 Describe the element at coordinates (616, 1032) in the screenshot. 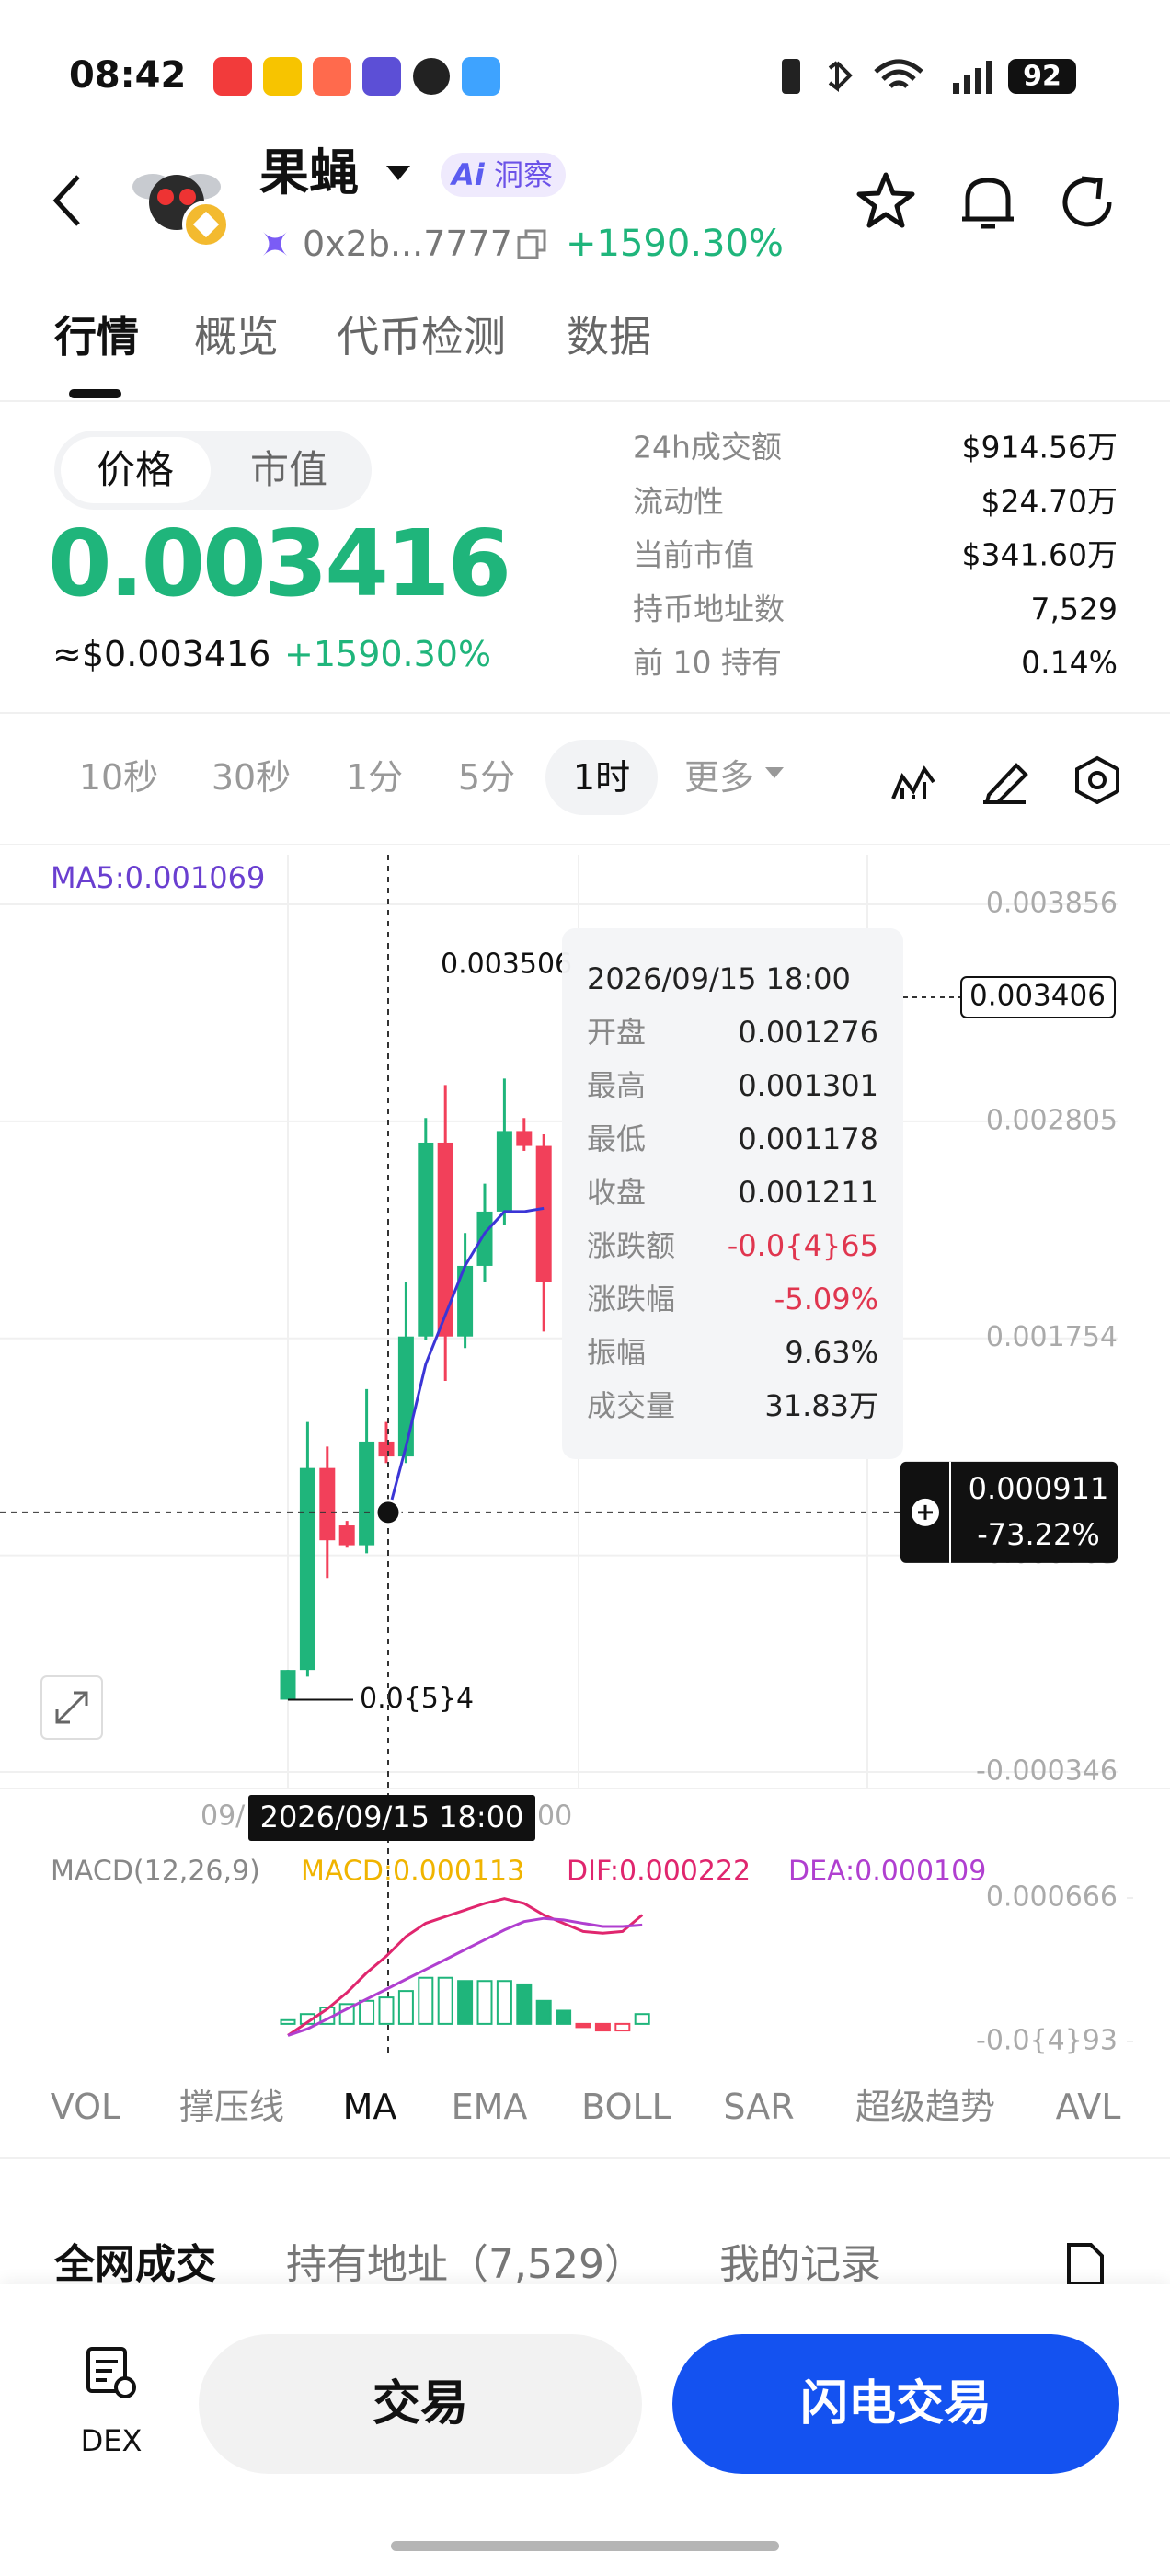

I see `tooltip-label: 开盘` at that location.